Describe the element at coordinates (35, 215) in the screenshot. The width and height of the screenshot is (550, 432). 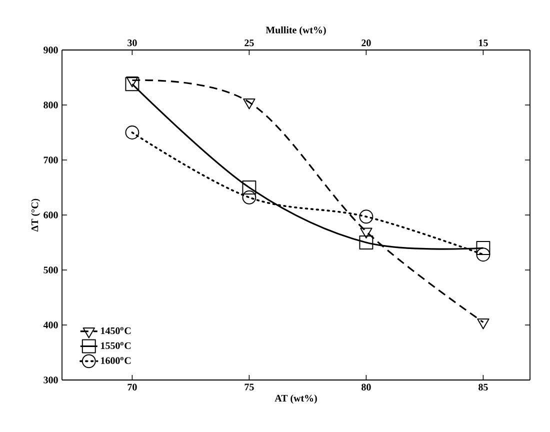
I see `y-axis-title: ΔT (°C)` at that location.